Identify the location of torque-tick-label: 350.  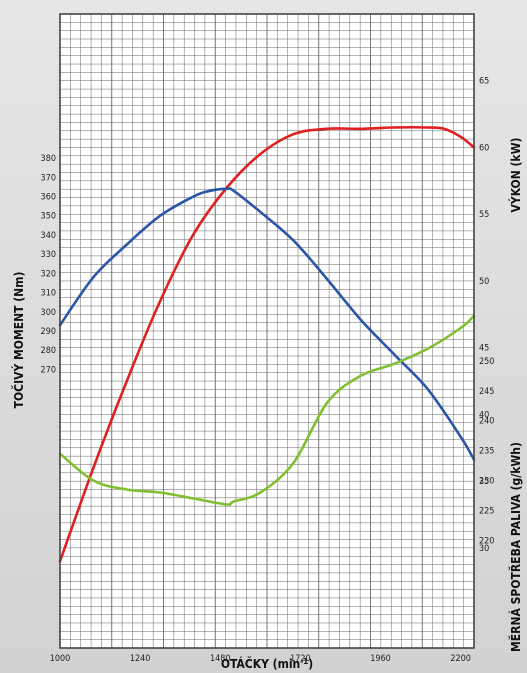
(48, 217).